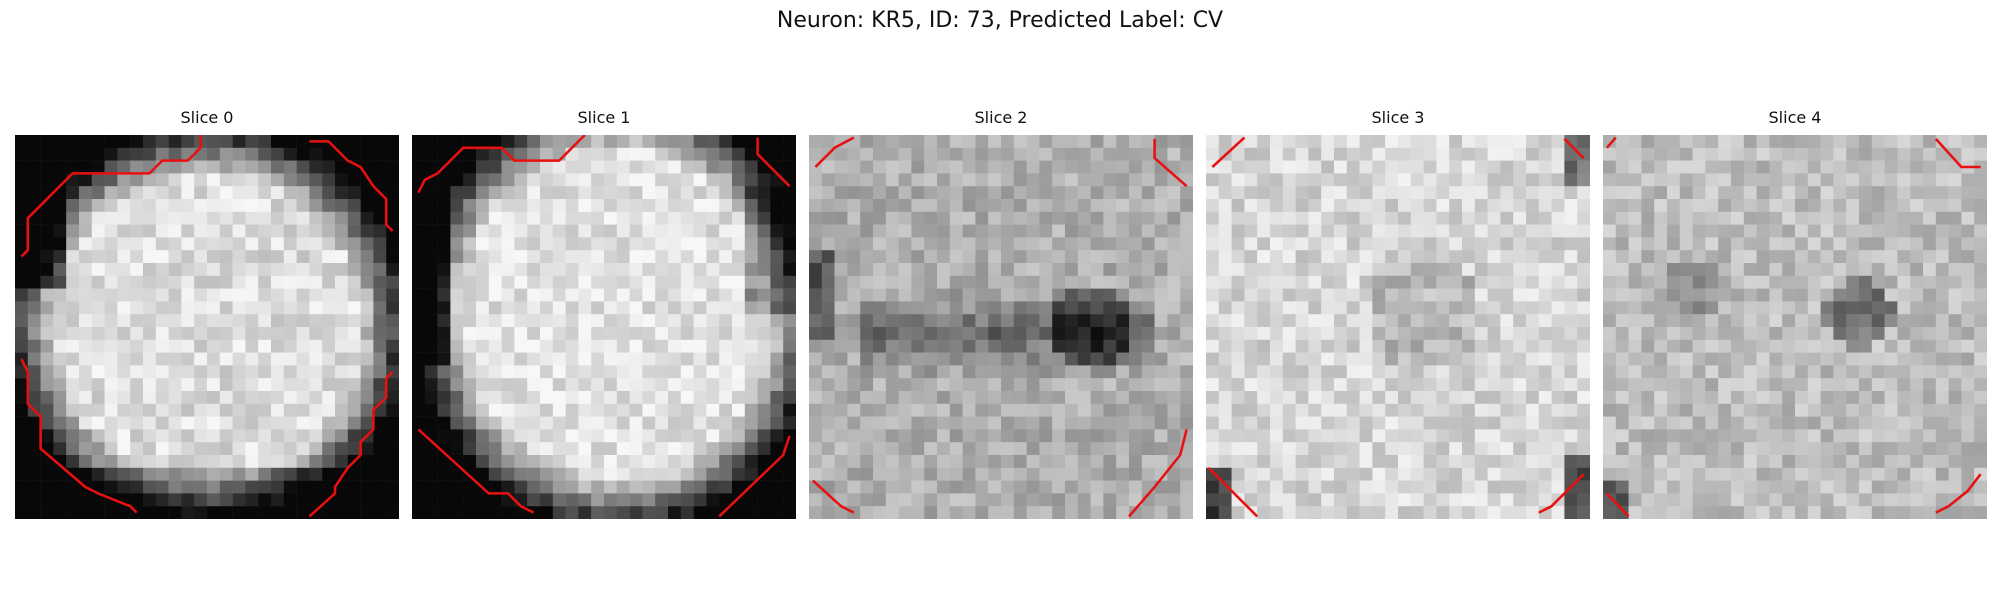  I want to click on slice-title-3: Slice 3, so click(1398, 117).